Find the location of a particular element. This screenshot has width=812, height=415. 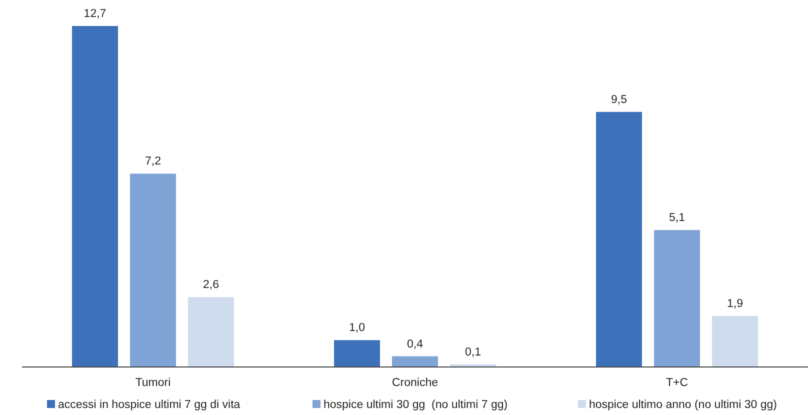

data-label: 1,0 is located at coordinates (357, 328).